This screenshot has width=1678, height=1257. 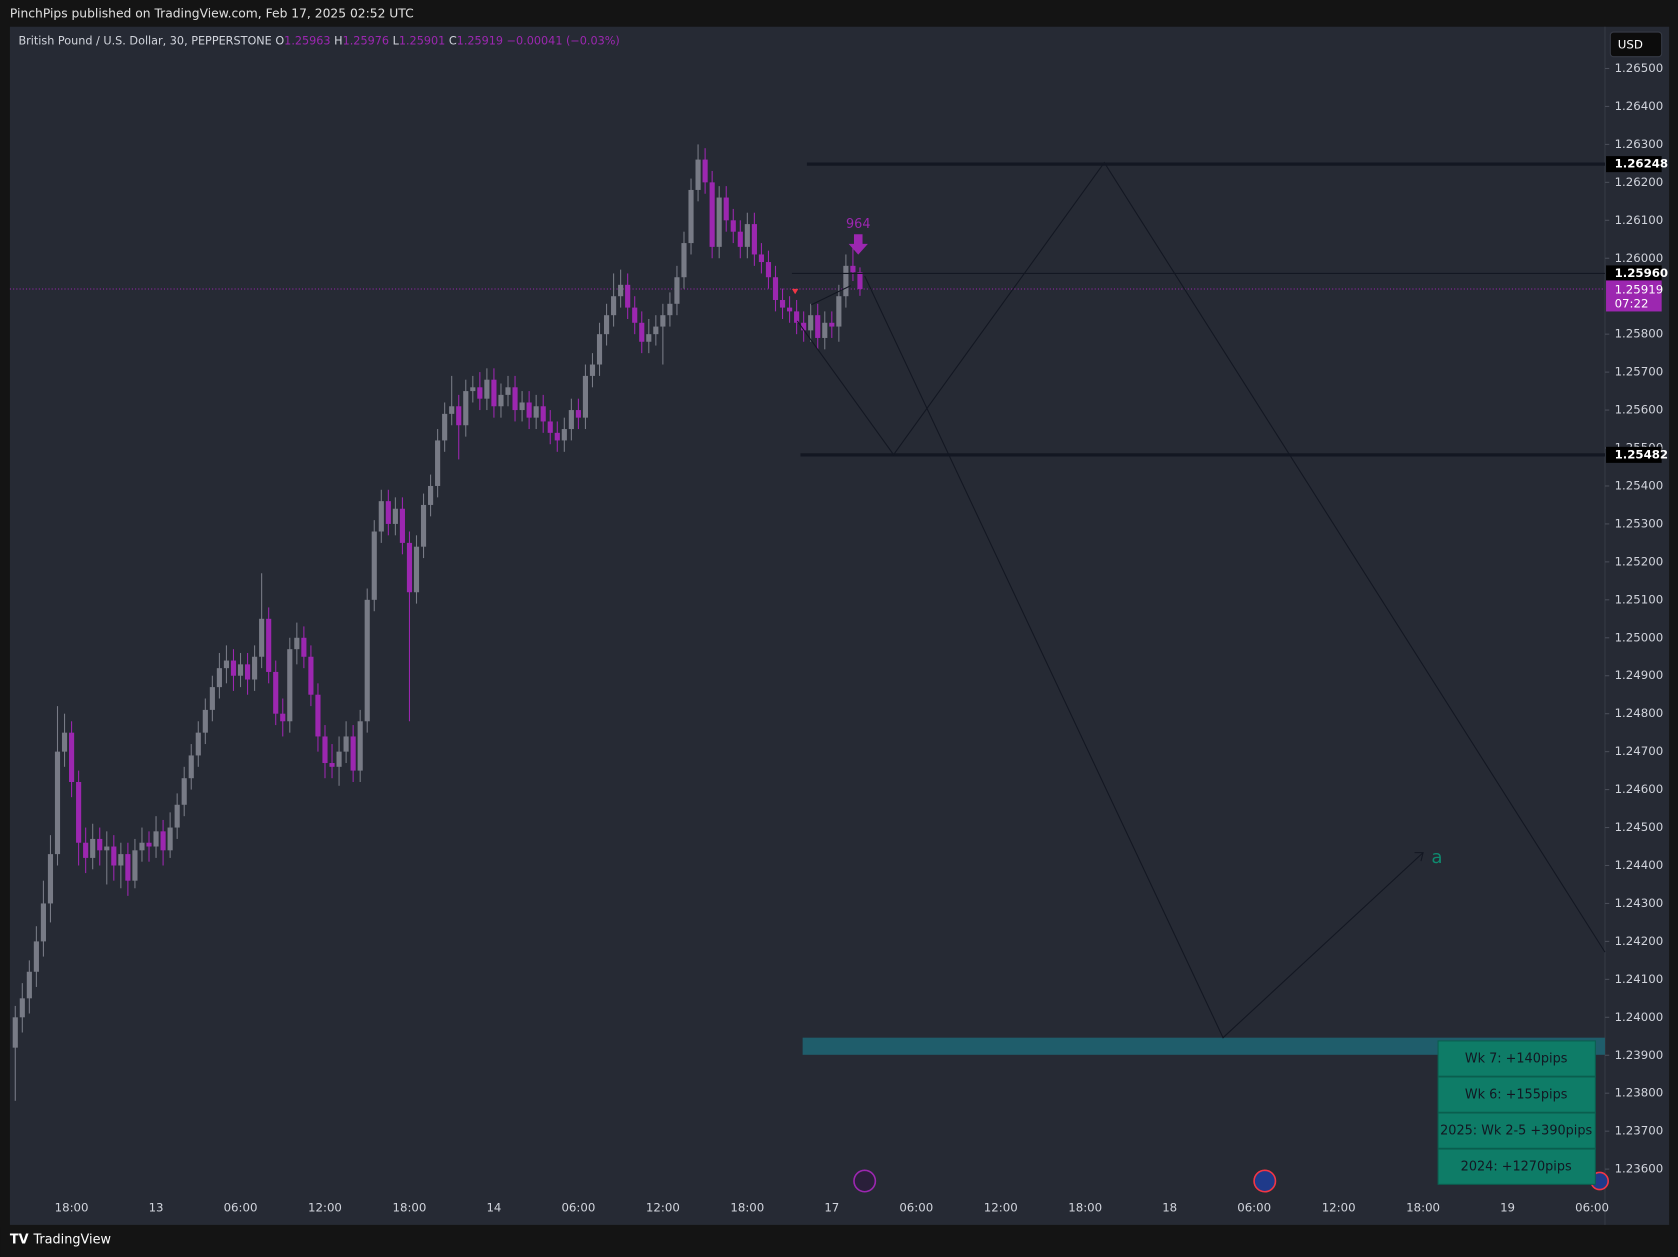 I want to click on currency-button, so click(x=1636, y=44).